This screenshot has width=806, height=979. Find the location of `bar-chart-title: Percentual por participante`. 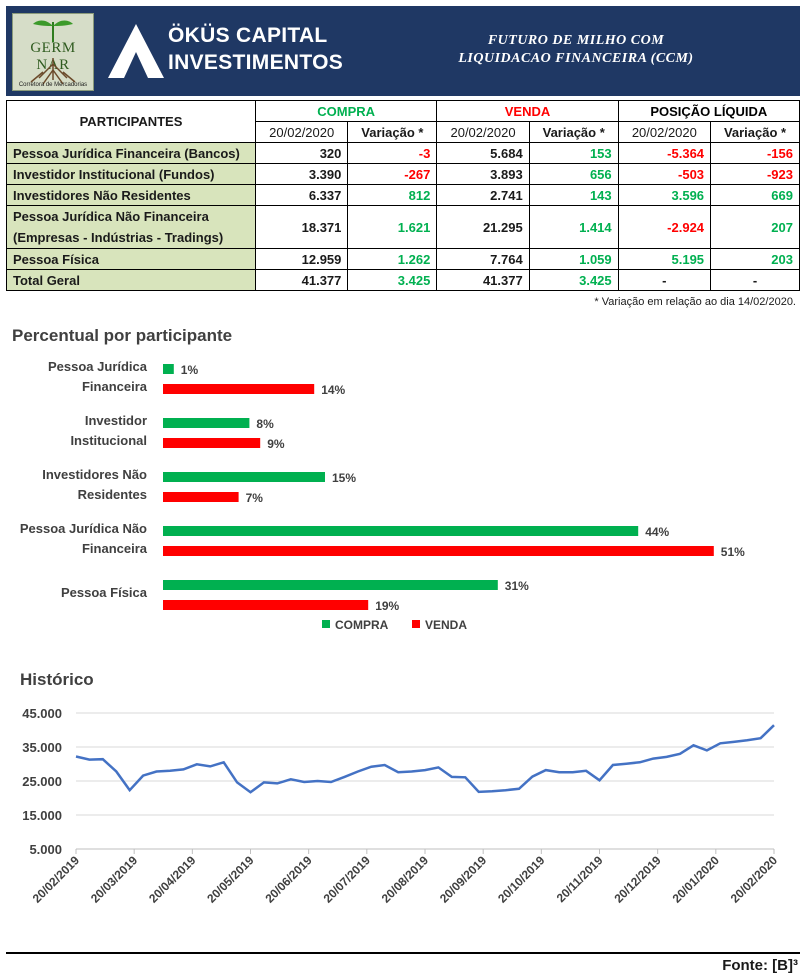

bar-chart-title: Percentual por participante is located at coordinates (122, 335).